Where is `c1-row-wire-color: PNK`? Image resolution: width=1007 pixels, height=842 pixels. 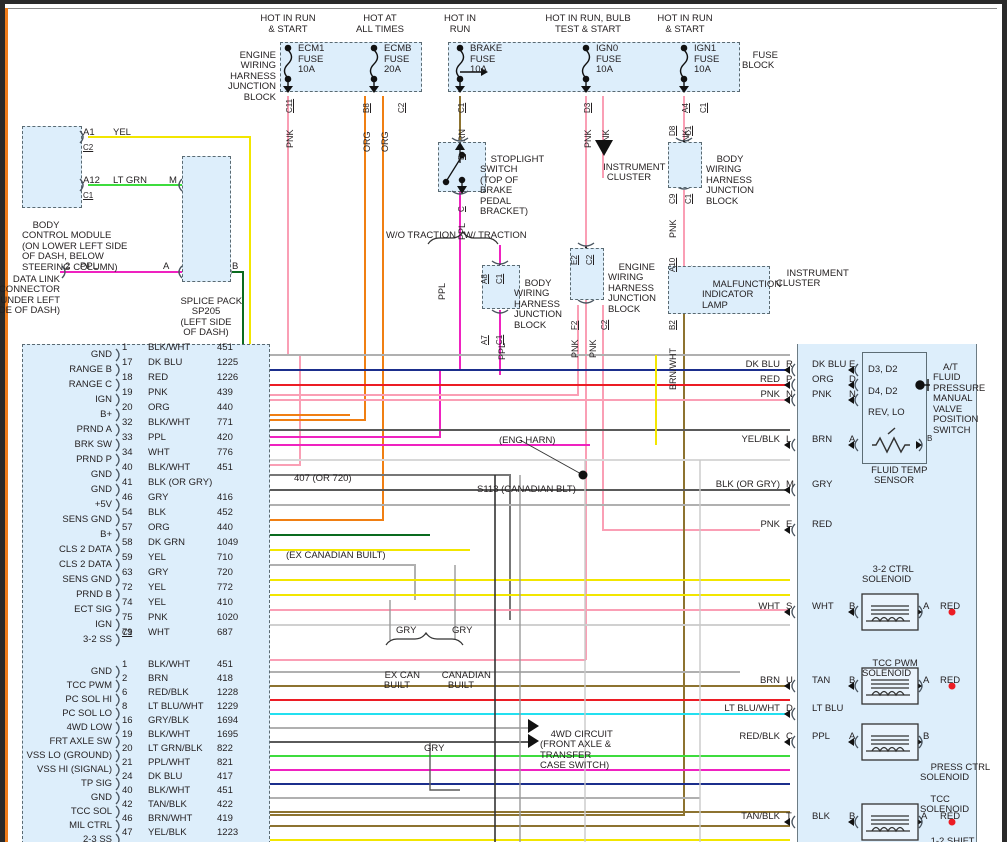
c1-row-wire-color: PNK is located at coordinates (158, 392).